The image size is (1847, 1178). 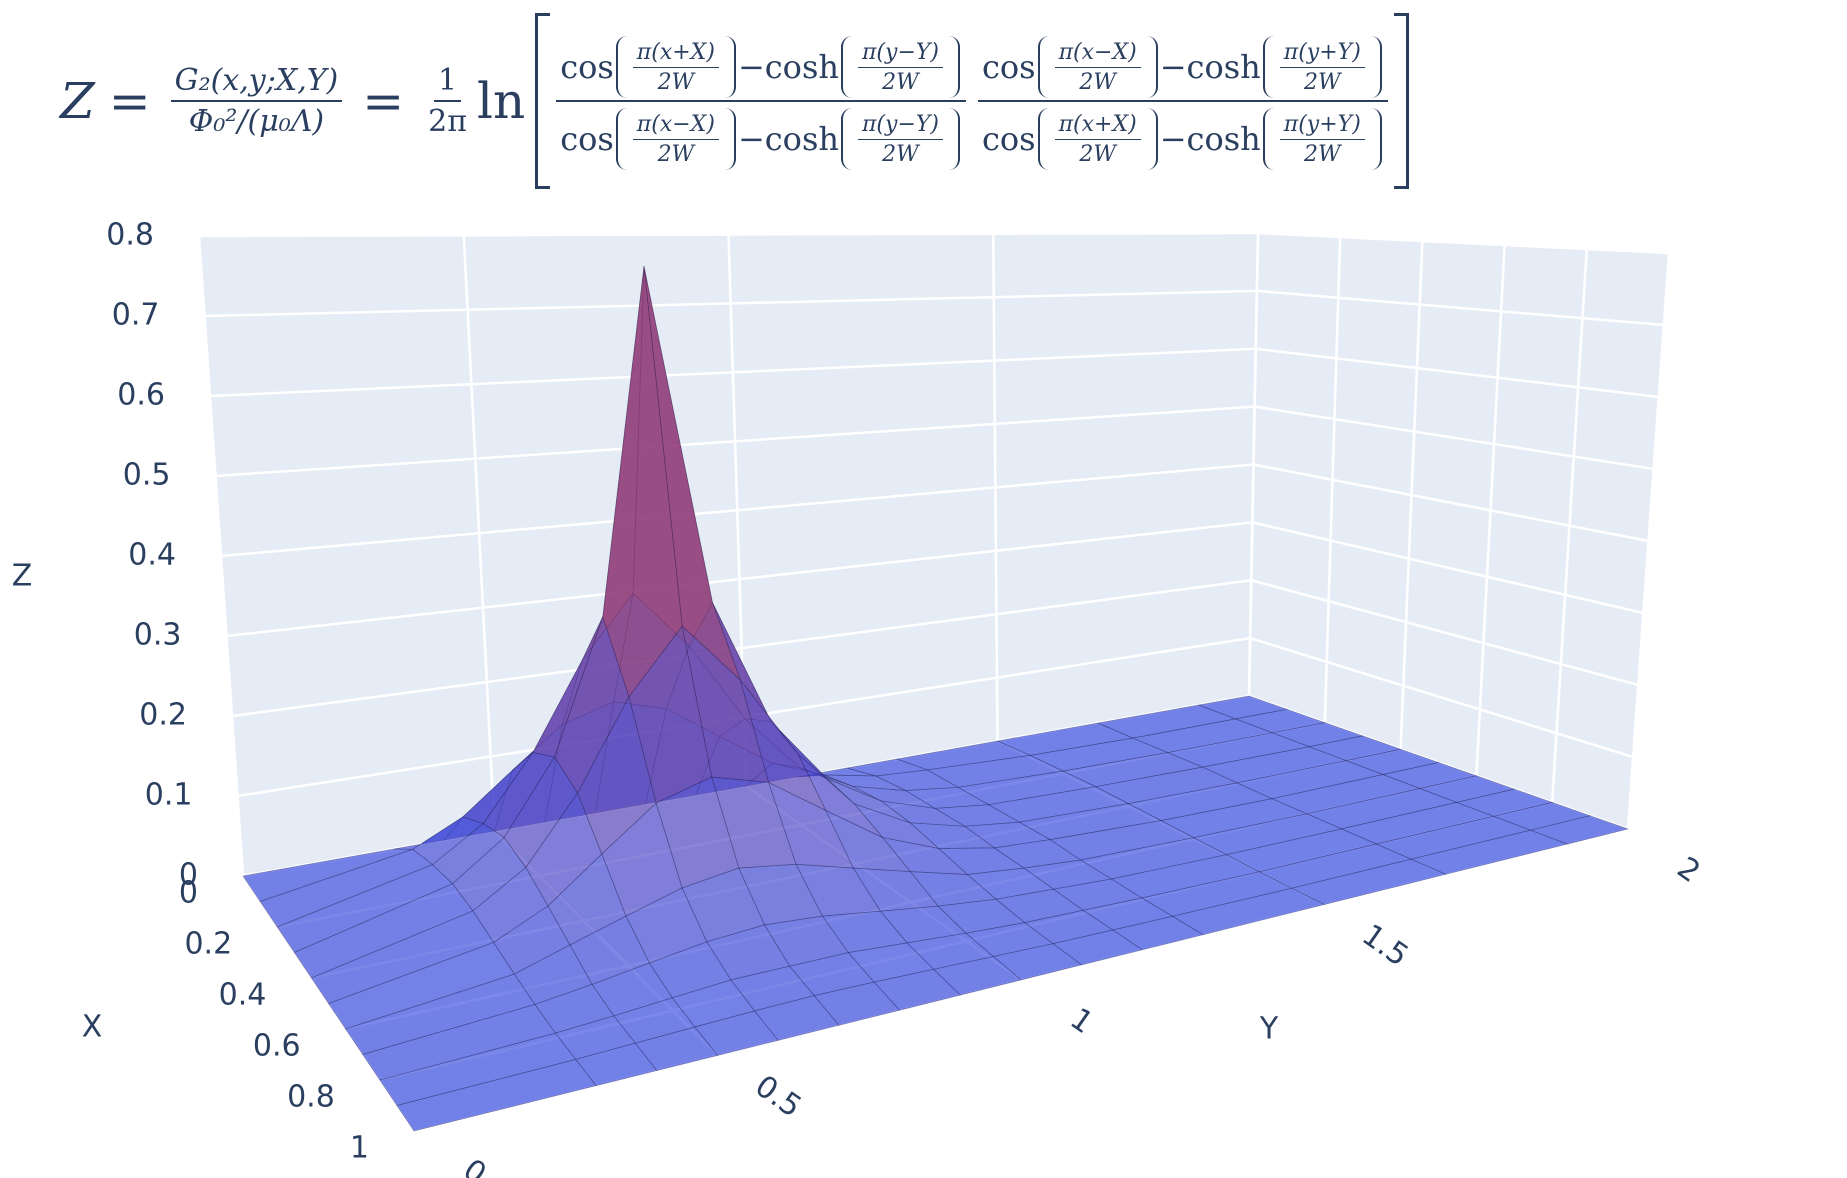 I want to click on denominator: 2π, so click(x=447, y=120).